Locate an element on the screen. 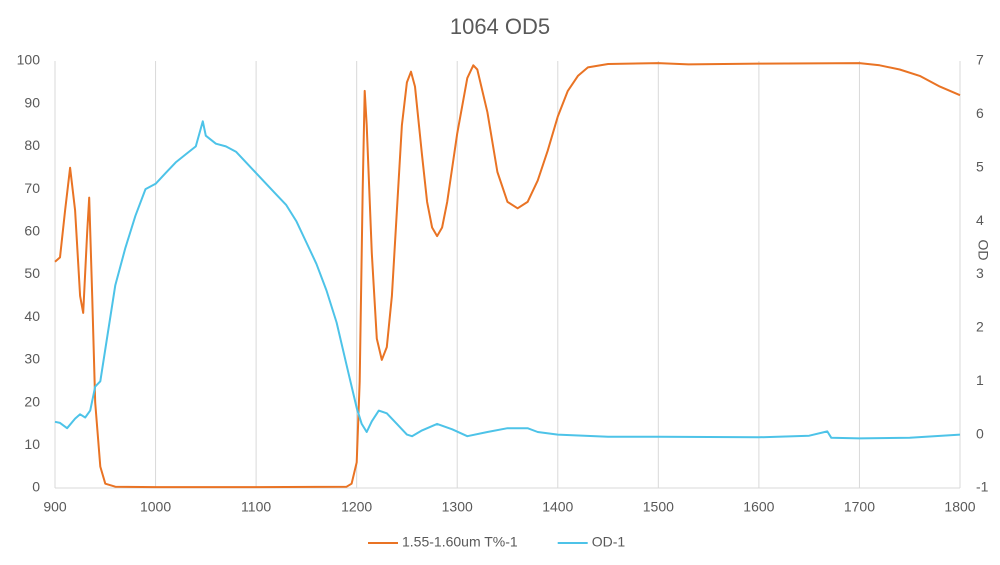 Image resolution: width=1000 pixels, height=565 pixels. y-tick-label: 20 is located at coordinates (32, 401).